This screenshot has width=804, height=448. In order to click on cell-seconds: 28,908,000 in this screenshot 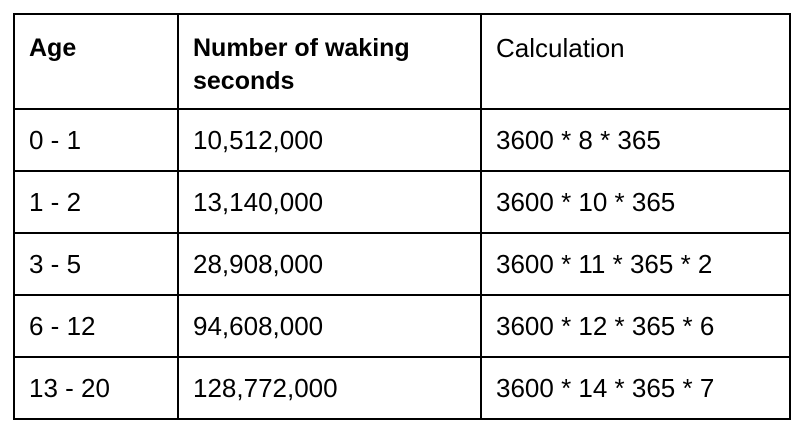, I will do `click(329, 264)`.